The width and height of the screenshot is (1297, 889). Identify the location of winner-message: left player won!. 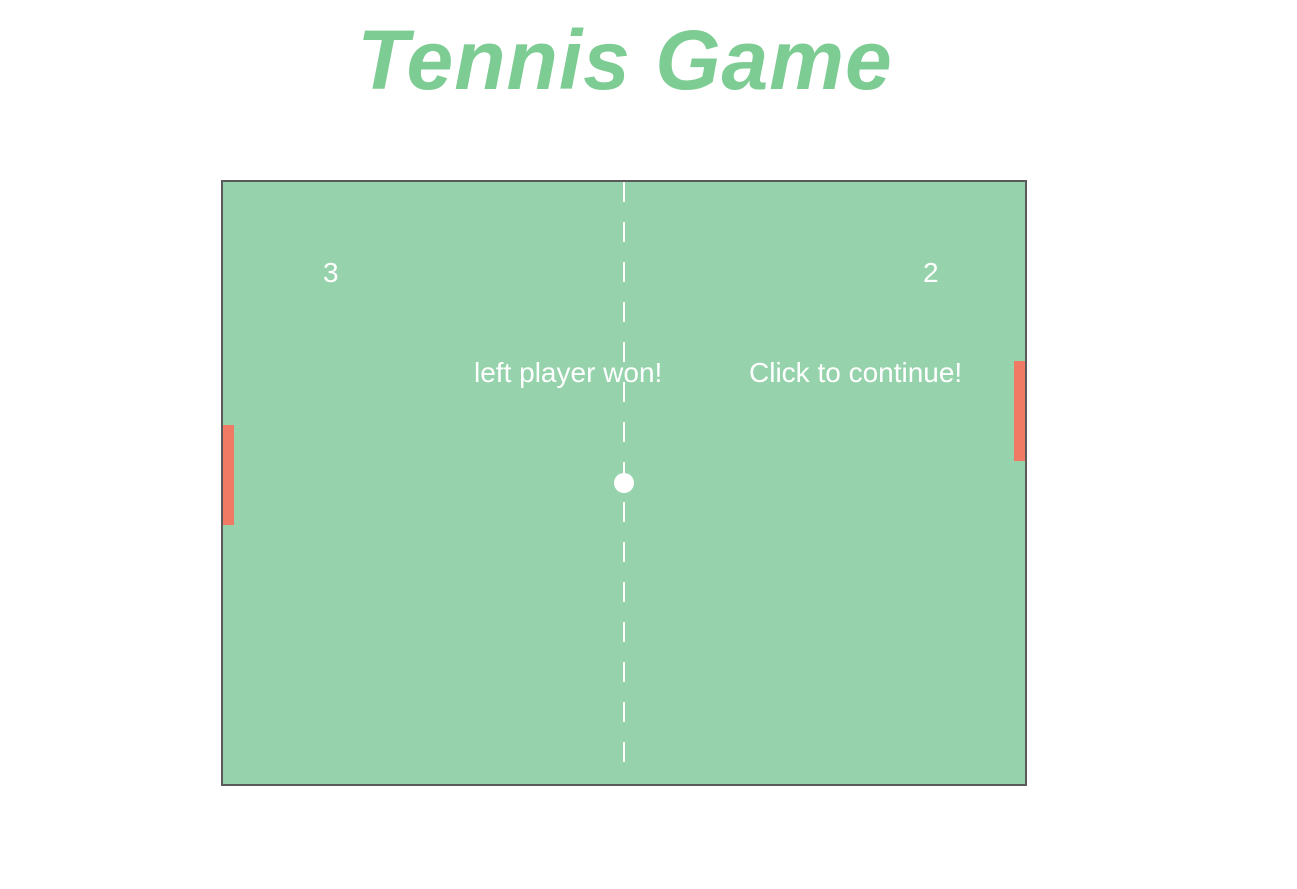
(568, 372).